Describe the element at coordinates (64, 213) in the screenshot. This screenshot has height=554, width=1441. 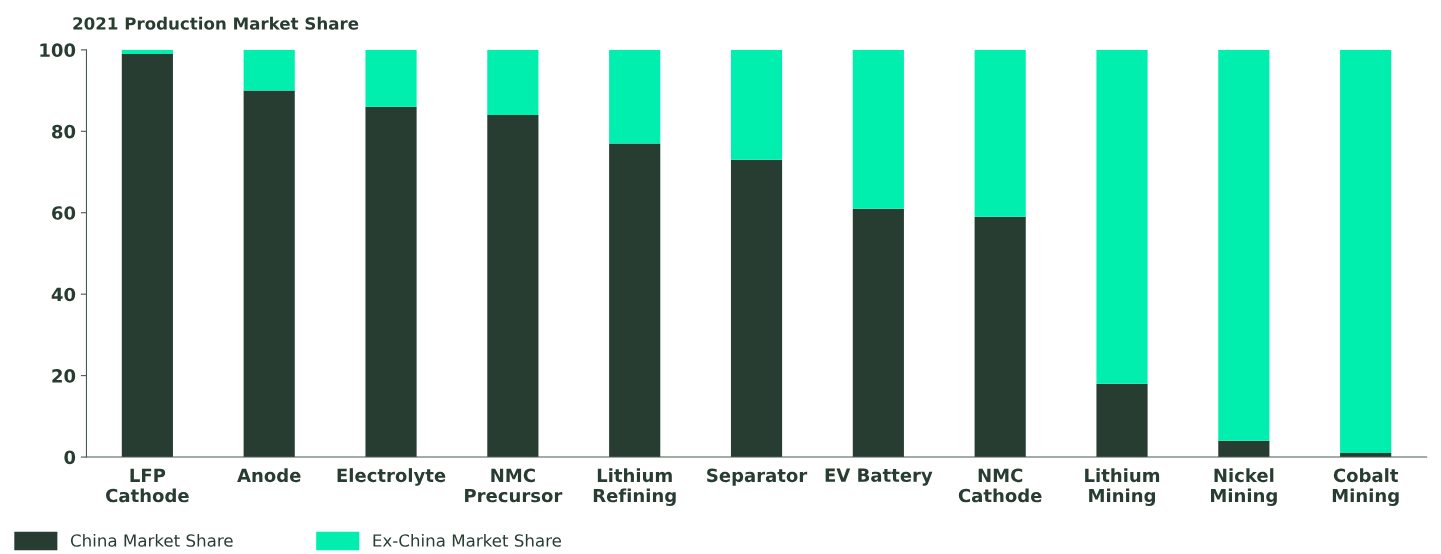
I see `y-tick-label: 60` at that location.